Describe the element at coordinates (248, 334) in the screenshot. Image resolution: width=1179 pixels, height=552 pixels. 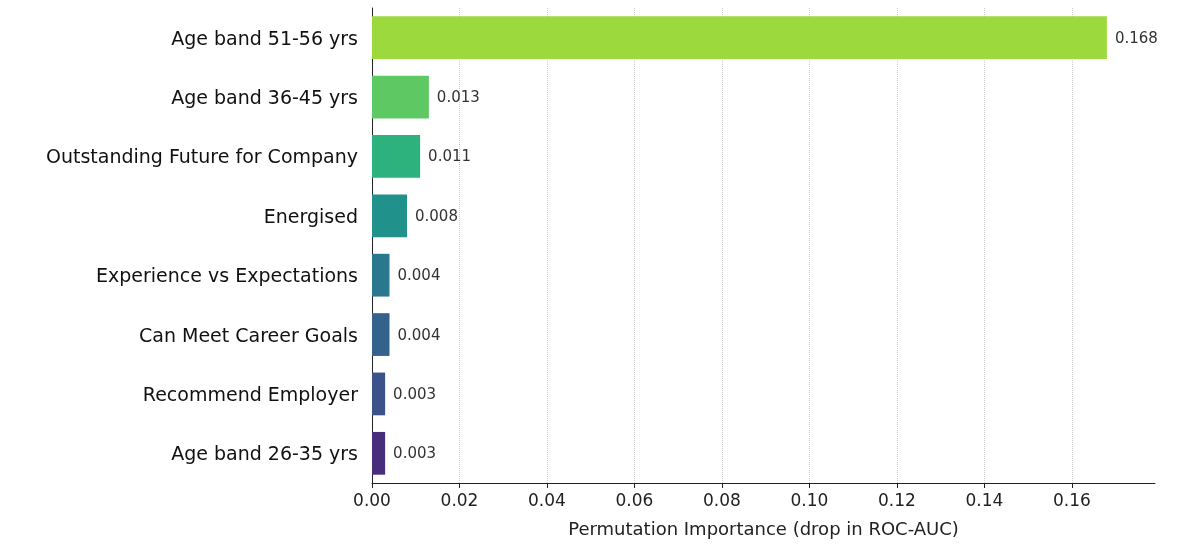
I see `y-tick-label: Can Meet Career Goals` at that location.